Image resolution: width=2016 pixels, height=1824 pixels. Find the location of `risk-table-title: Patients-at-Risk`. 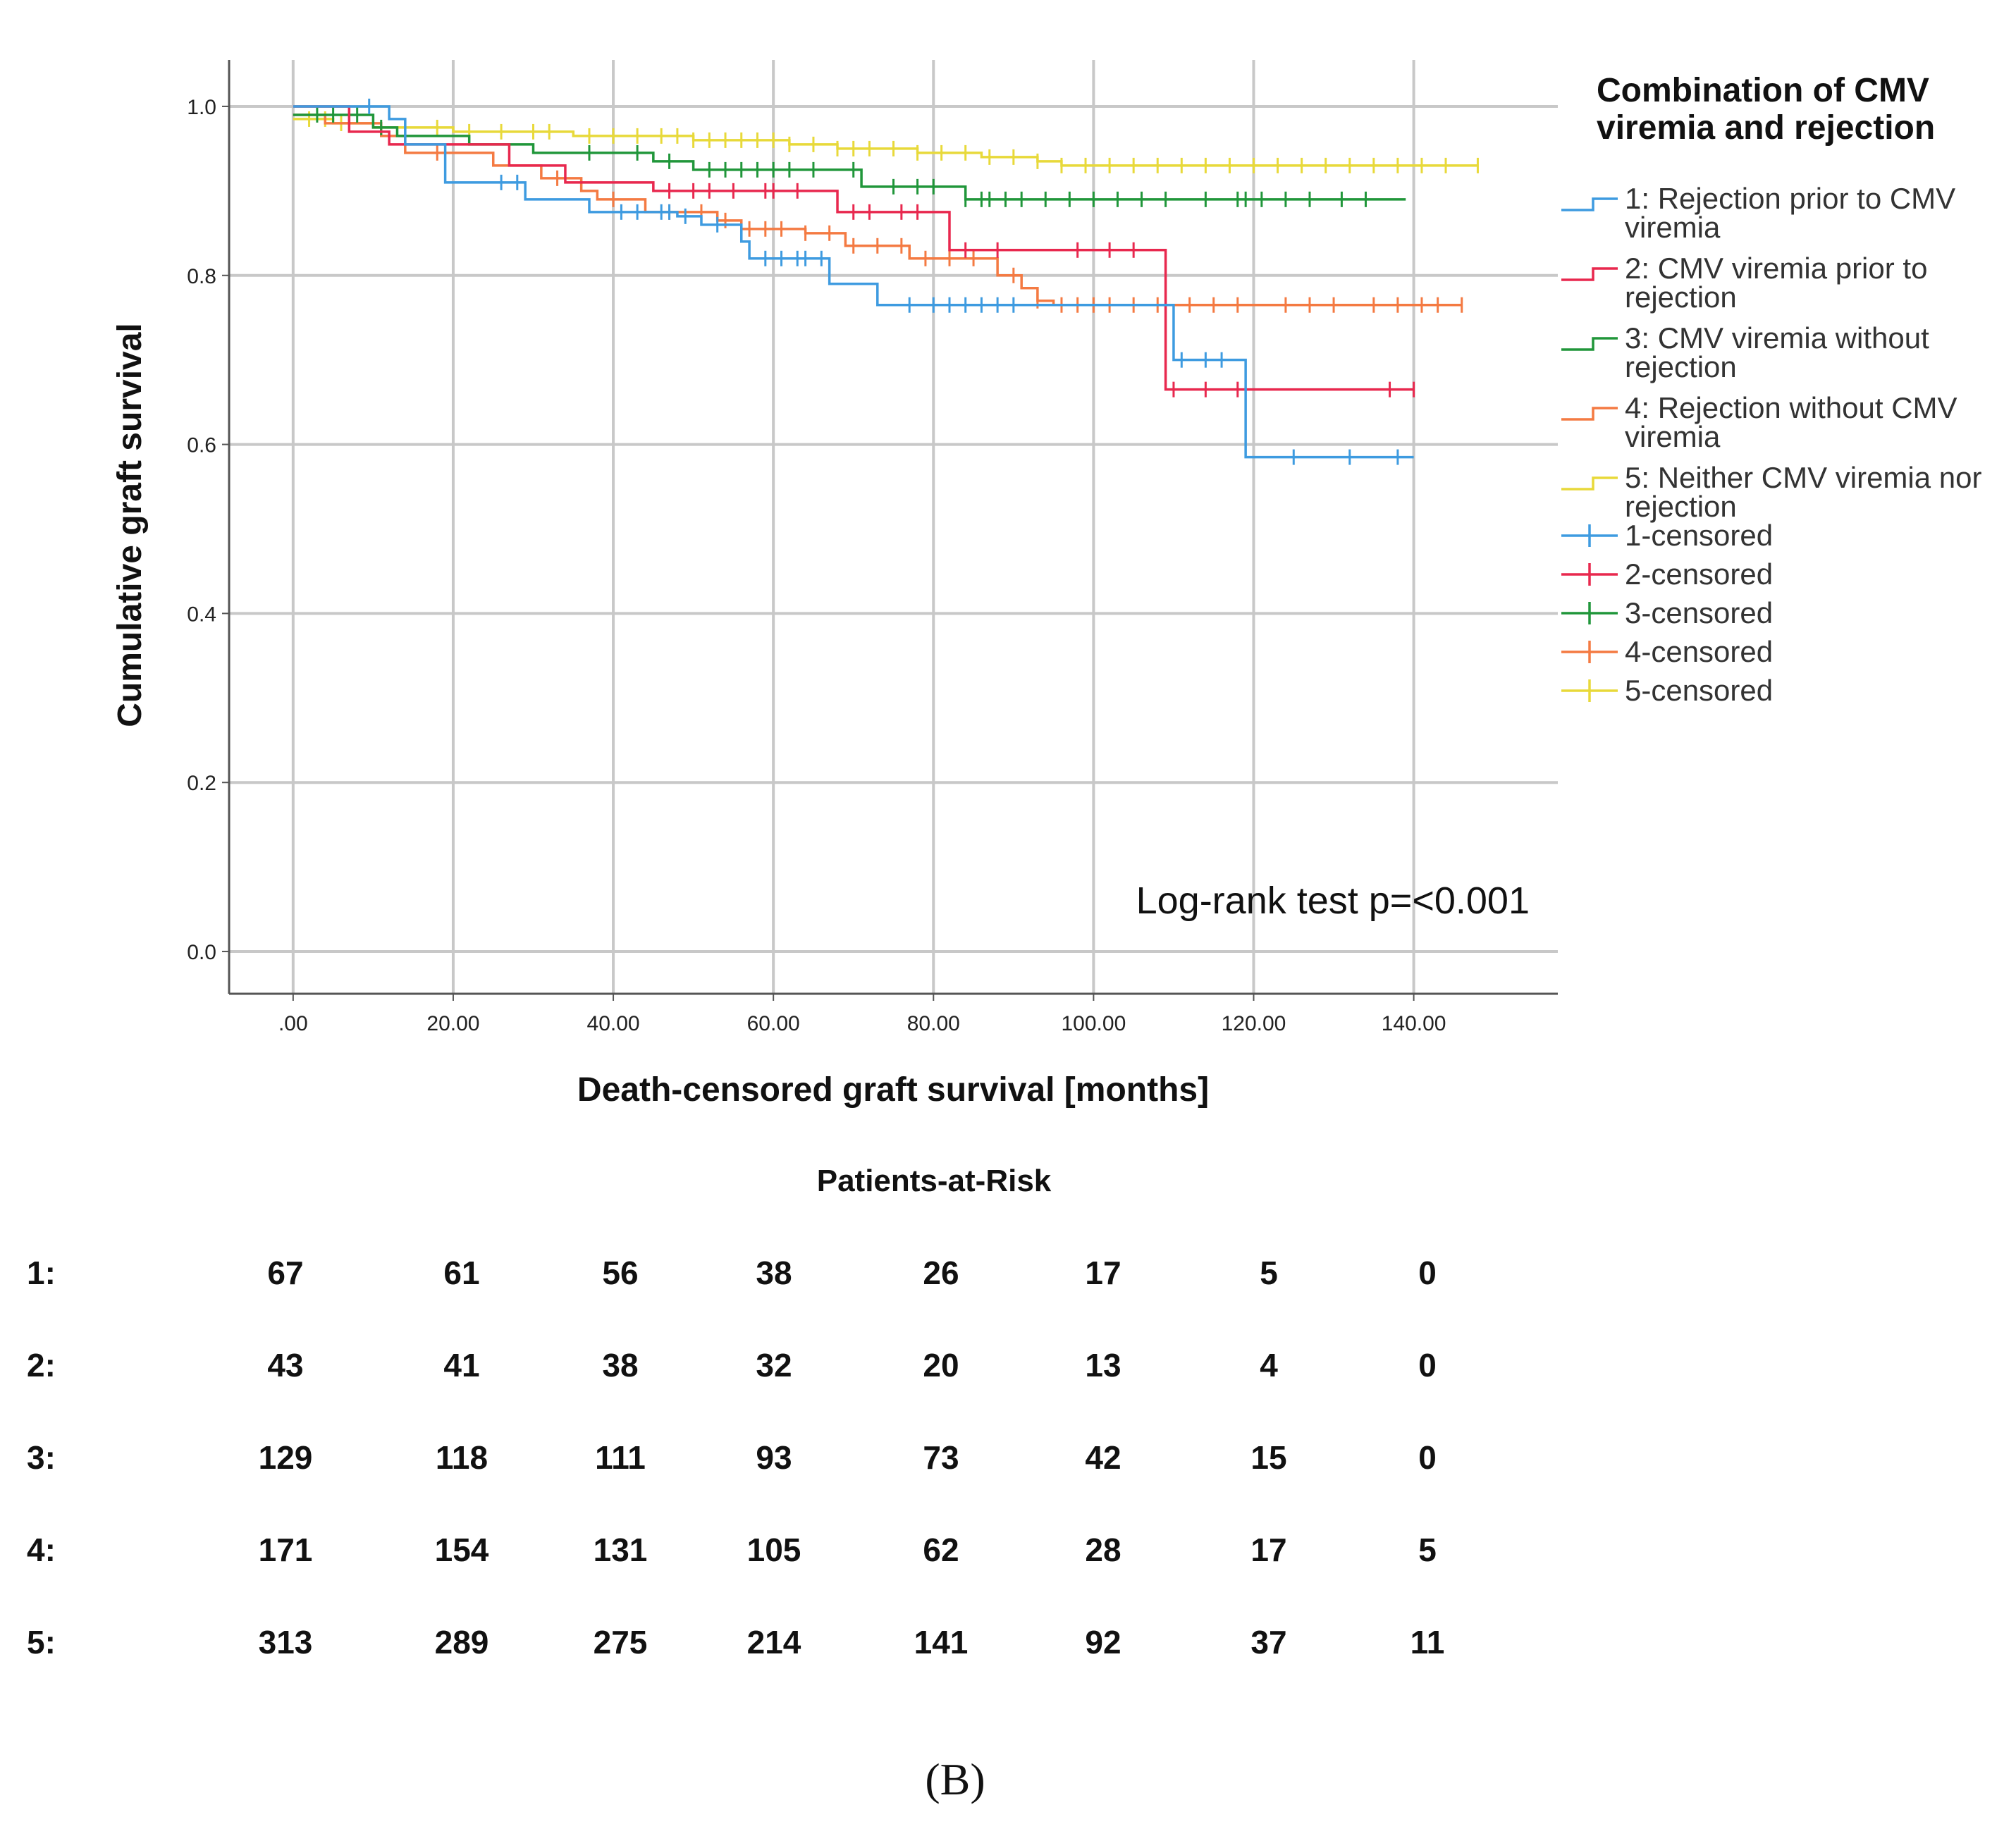

risk-table-title: Patients-at-Risk is located at coordinates (934, 1181).